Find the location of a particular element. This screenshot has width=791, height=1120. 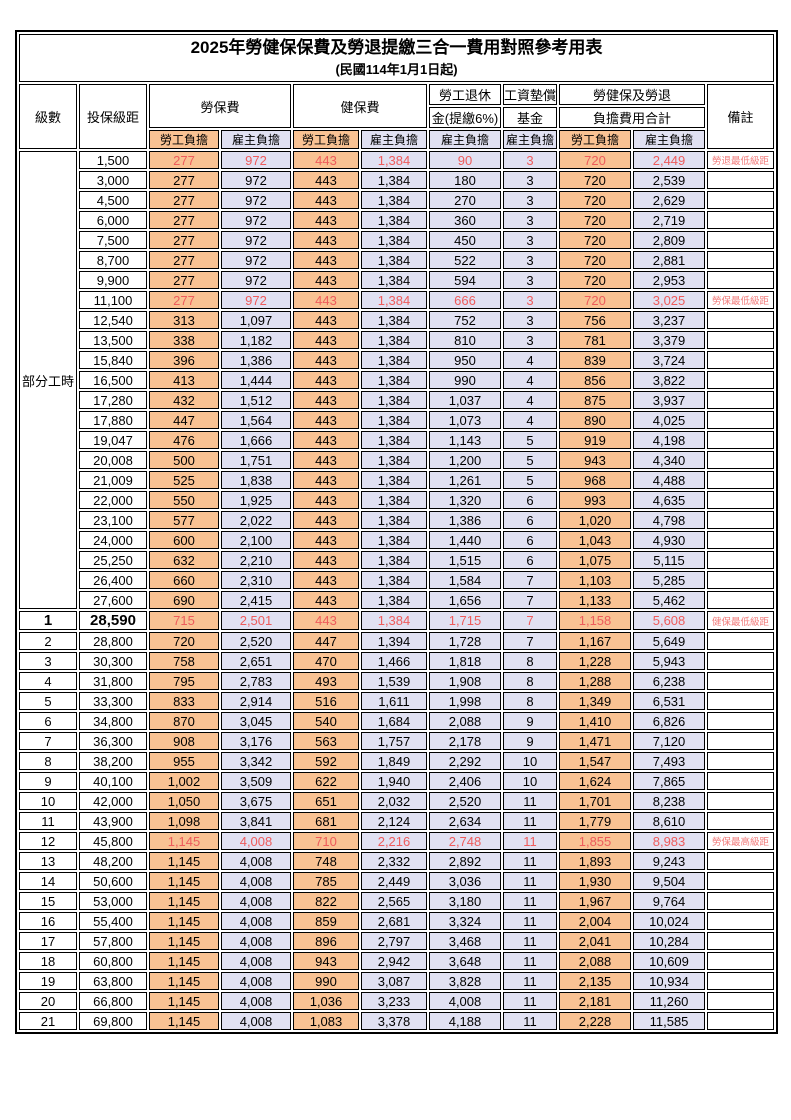

cell-value: 7 is located at coordinates (530, 641).